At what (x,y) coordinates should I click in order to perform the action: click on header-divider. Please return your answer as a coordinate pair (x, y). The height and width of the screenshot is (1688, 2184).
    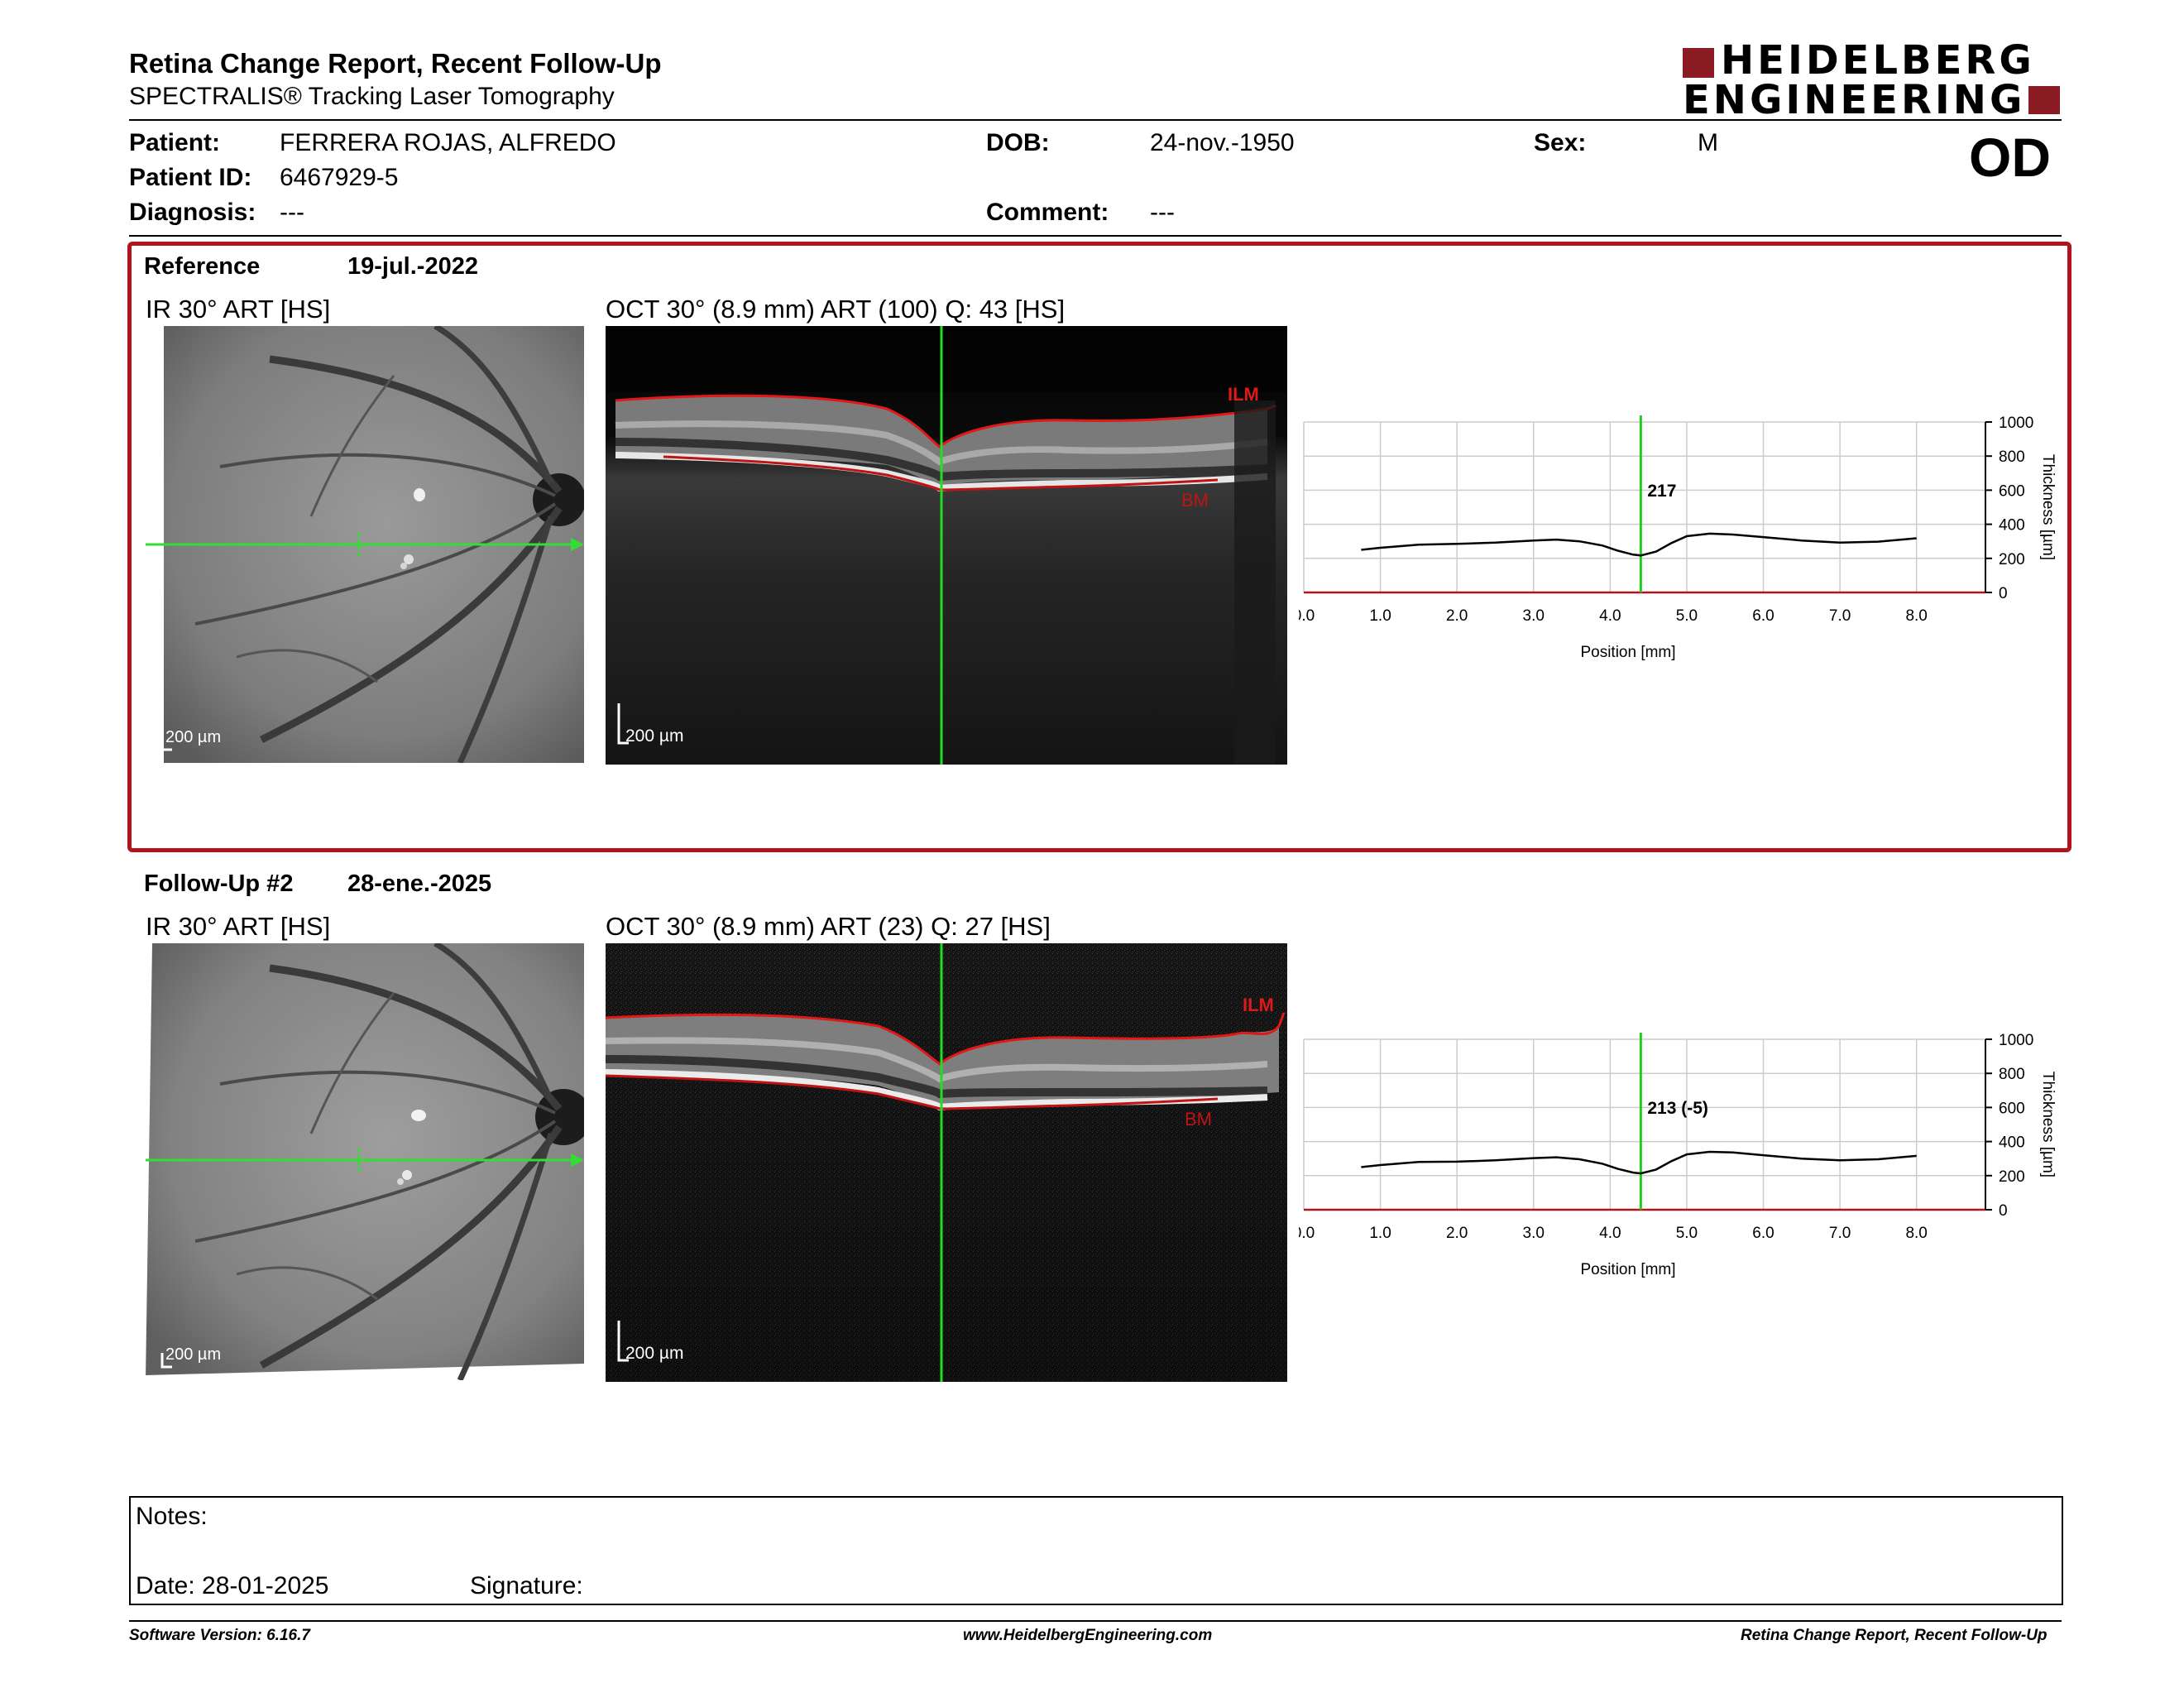
    Looking at the image, I should click on (1095, 120).